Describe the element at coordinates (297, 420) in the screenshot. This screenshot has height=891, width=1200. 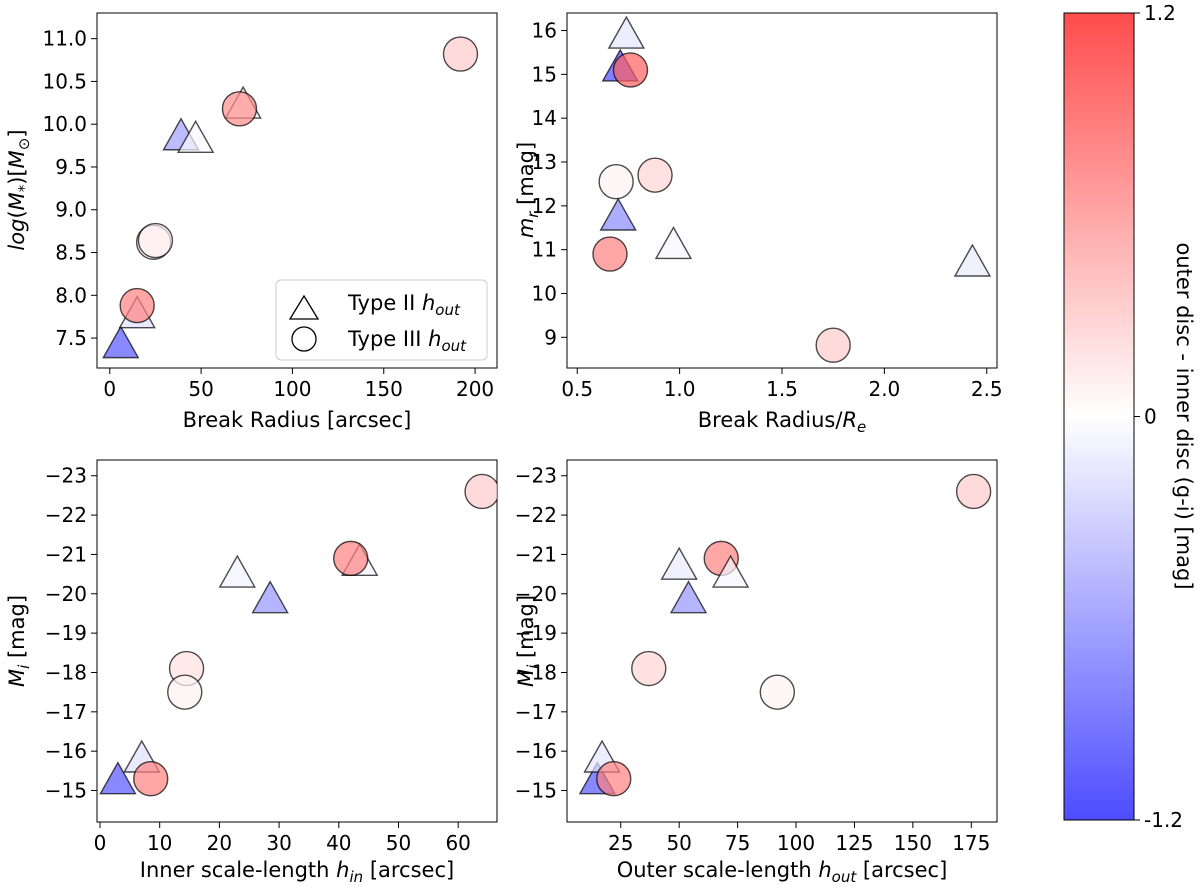
I see `xlabel-top-left: Break Radius [arcsec]` at that location.